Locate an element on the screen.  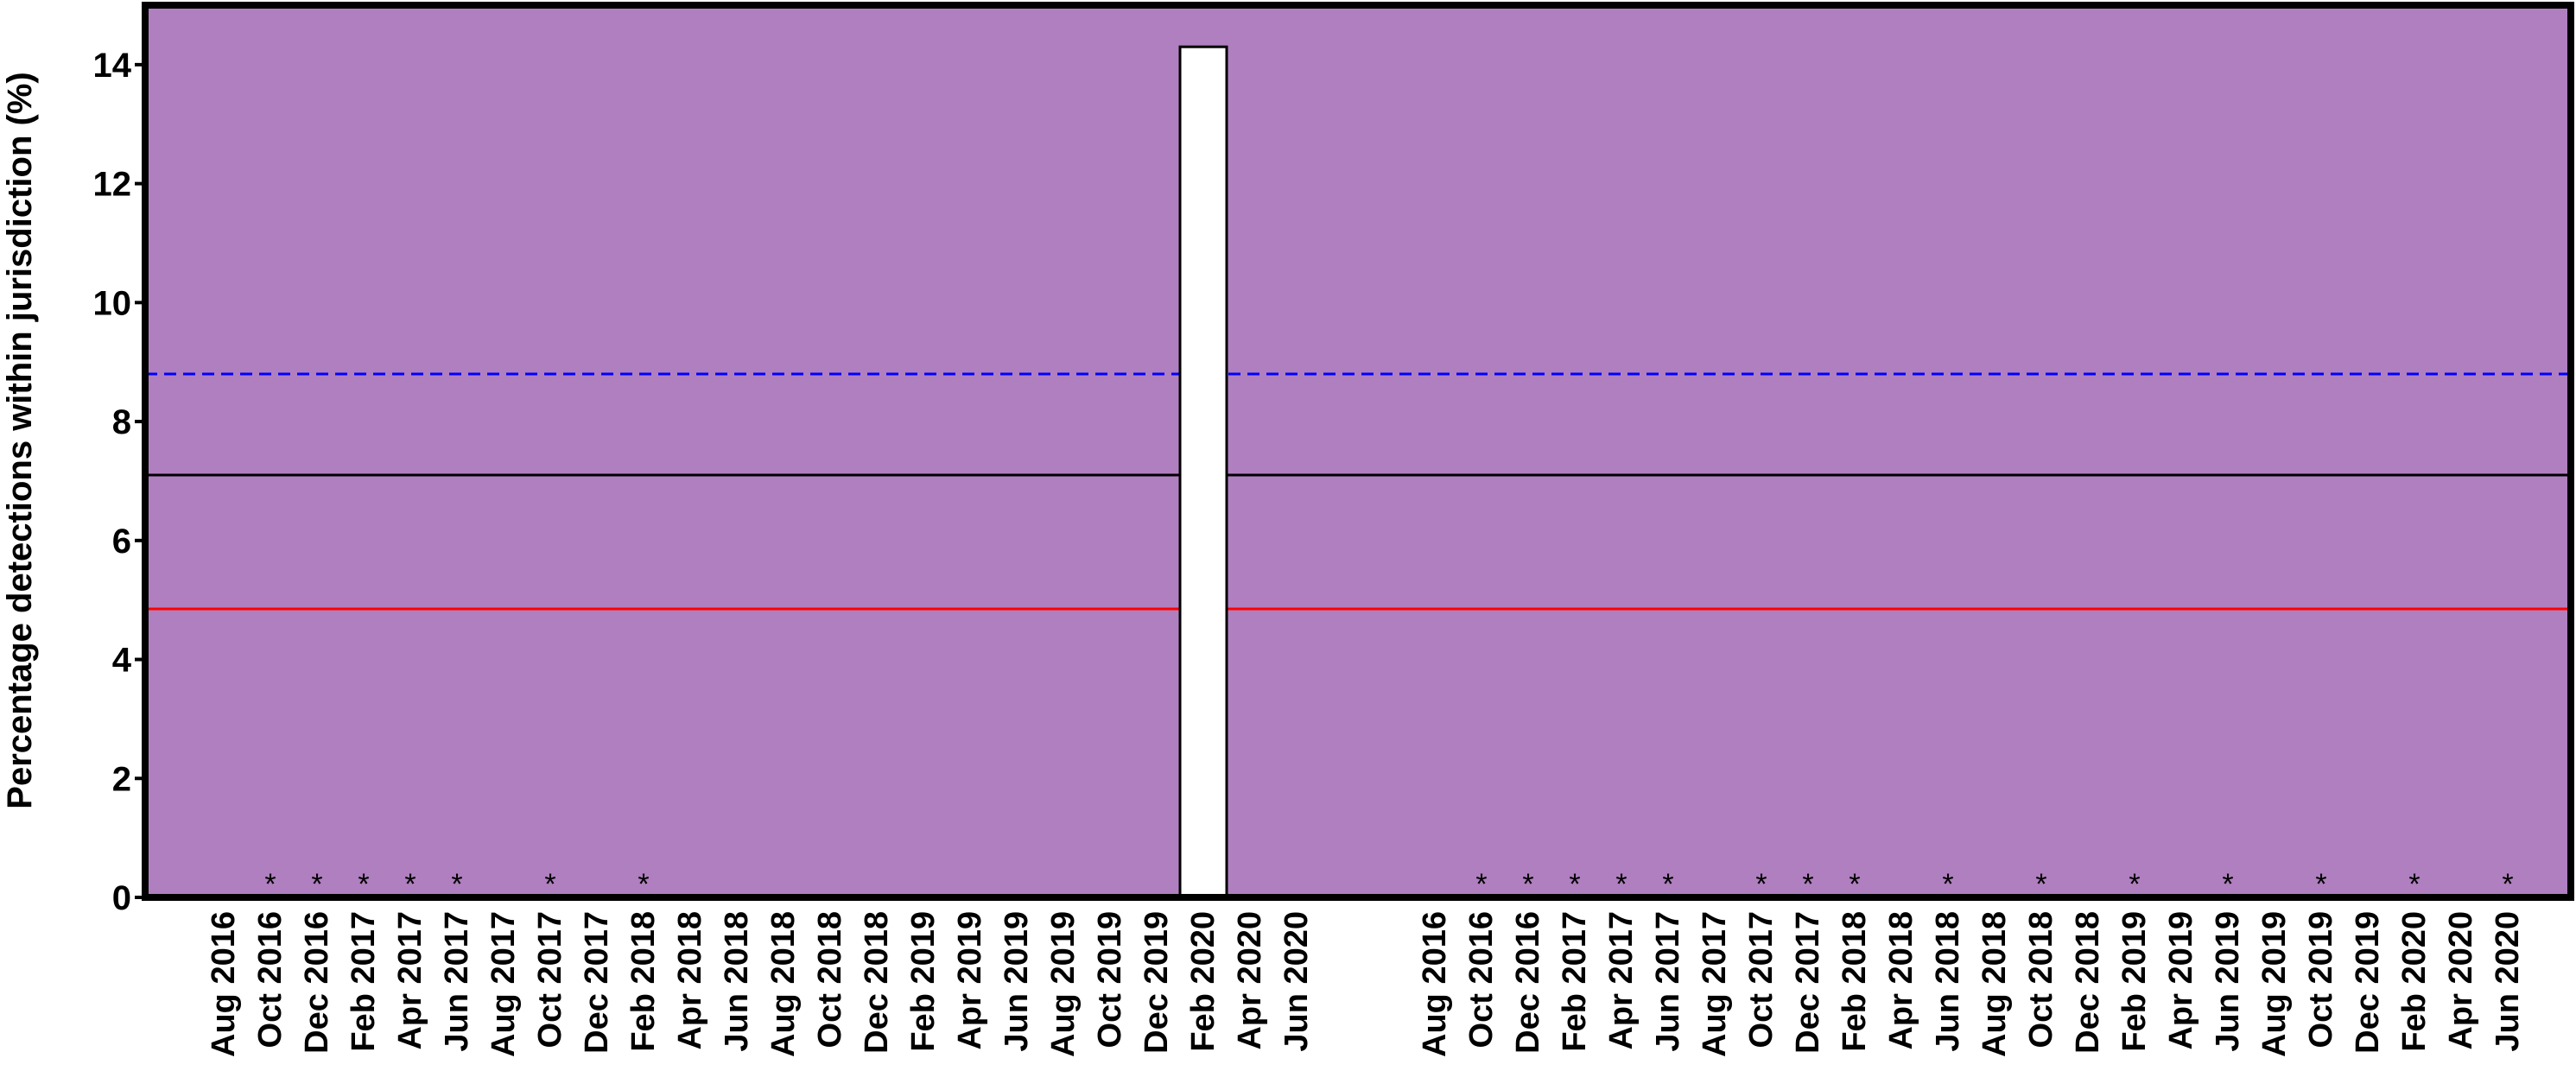
y-tick-label: 8 is located at coordinates (121, 422).